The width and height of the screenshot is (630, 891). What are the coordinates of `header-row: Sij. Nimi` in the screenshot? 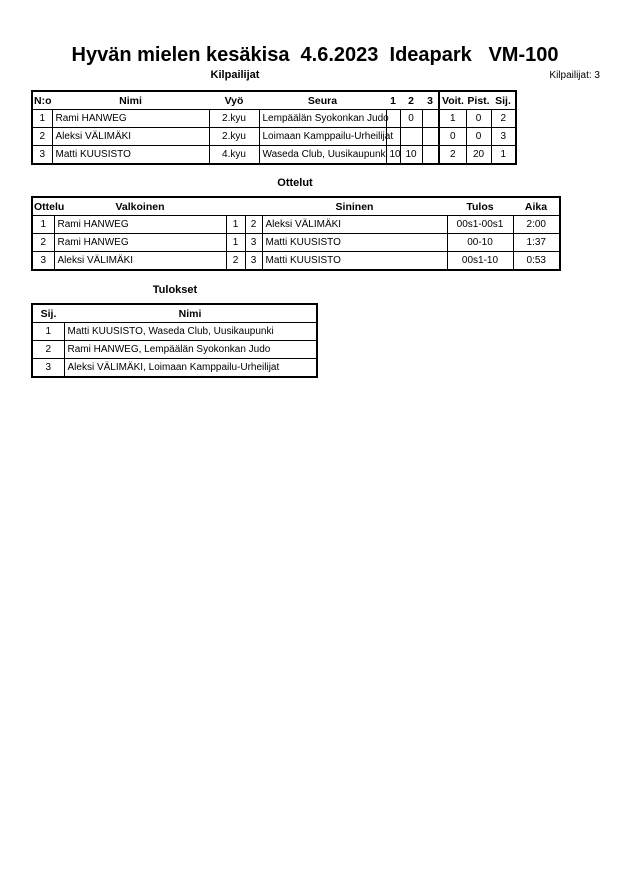 It's located at (174, 313).